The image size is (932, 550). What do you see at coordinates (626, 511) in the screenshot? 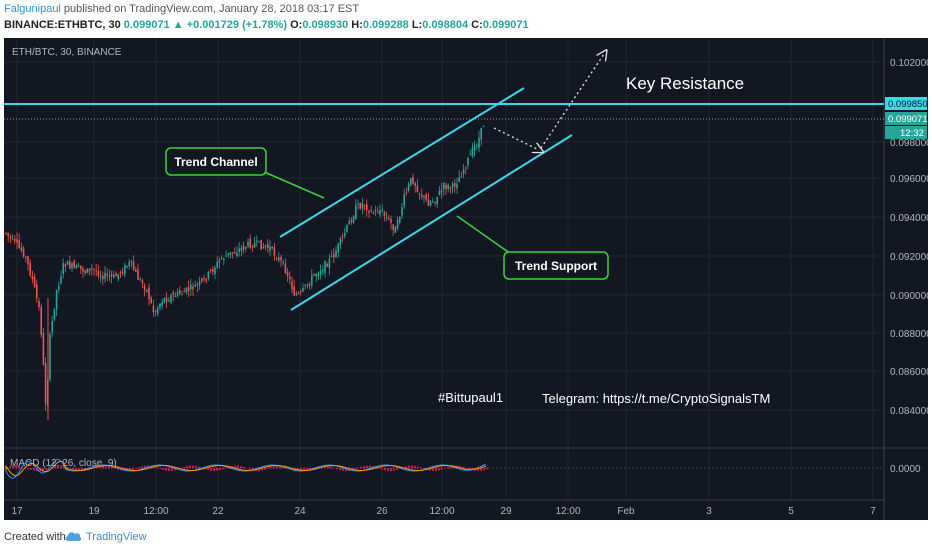
I see `time-tick-label: Feb` at bounding box center [626, 511].